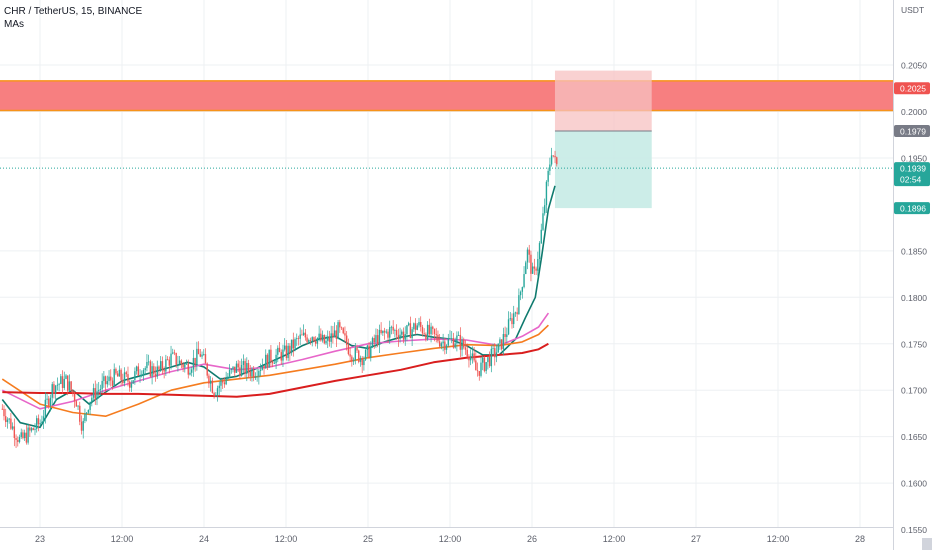 Image resolution: width=932 pixels, height=555 pixels. What do you see at coordinates (466, 538) in the screenshot?
I see `time-axis` at bounding box center [466, 538].